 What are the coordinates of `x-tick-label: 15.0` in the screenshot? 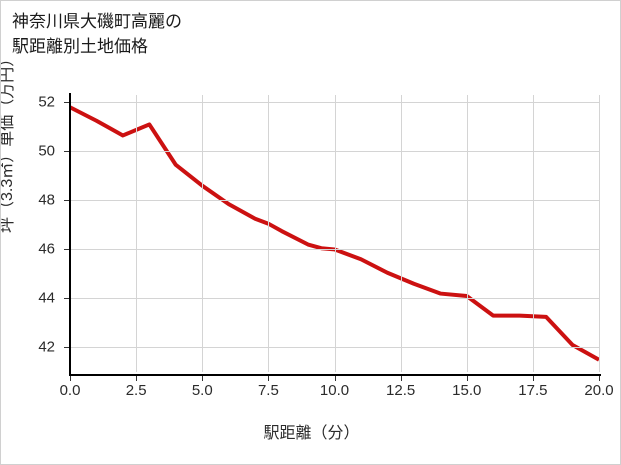 It's located at (467, 390).